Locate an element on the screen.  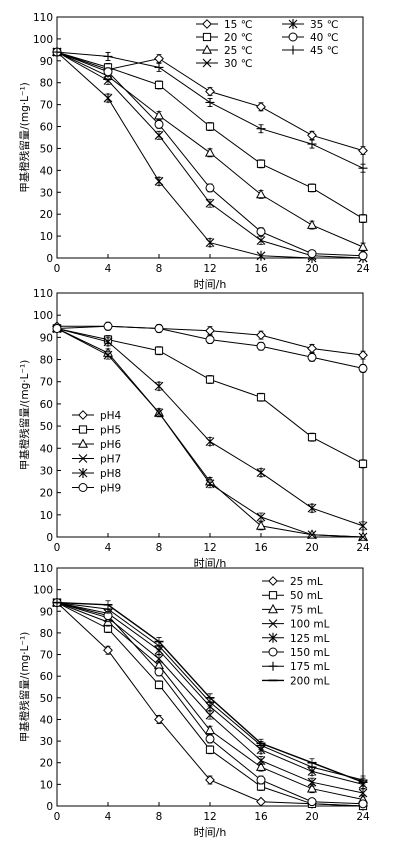
y-tick-label: 20 is located at coordinates (46, 215).